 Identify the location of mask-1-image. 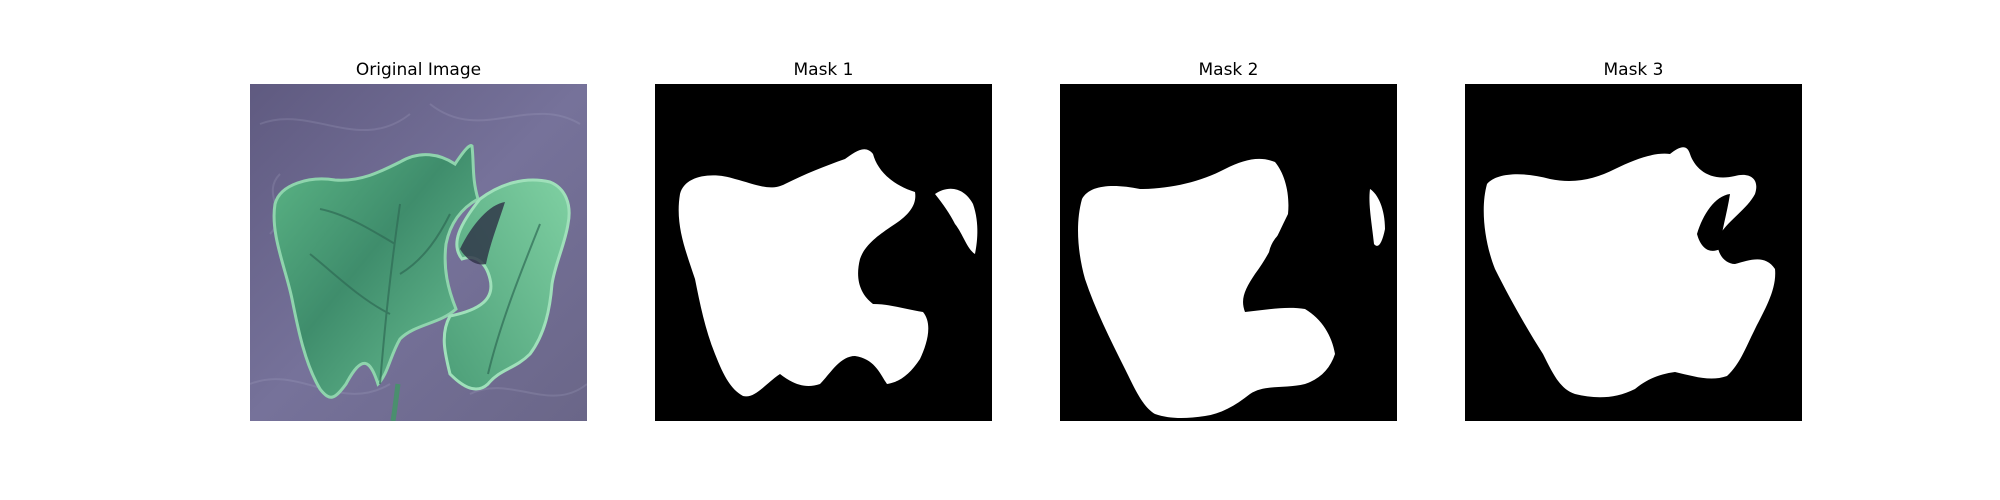
(823, 252).